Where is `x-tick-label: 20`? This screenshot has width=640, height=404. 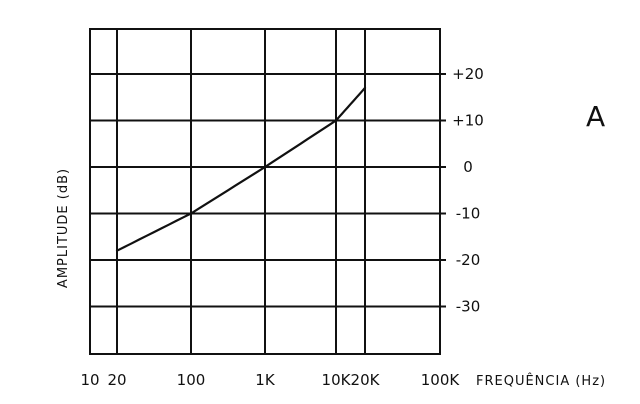
x-tick-label: 20 is located at coordinates (116, 380).